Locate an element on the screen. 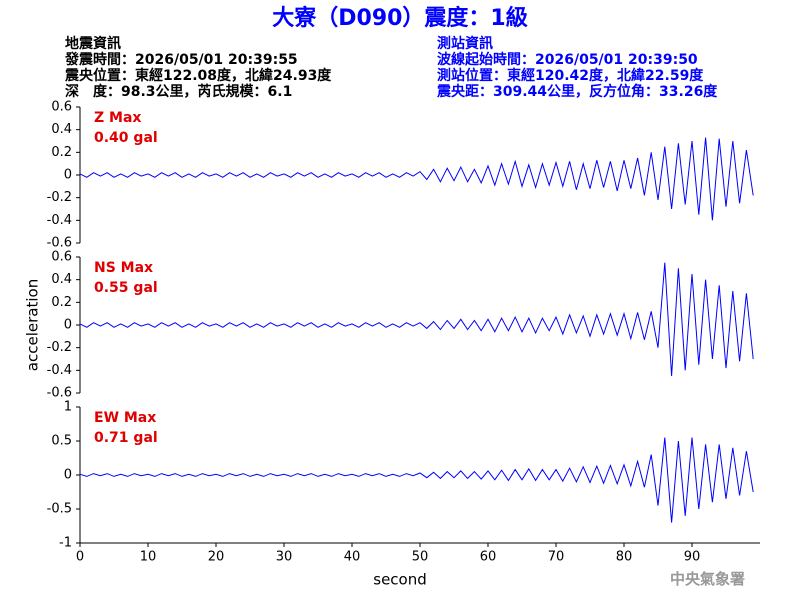 Image resolution: width=800 pixels, height=600 pixels. x-tick-label: 60 is located at coordinates (488, 557).